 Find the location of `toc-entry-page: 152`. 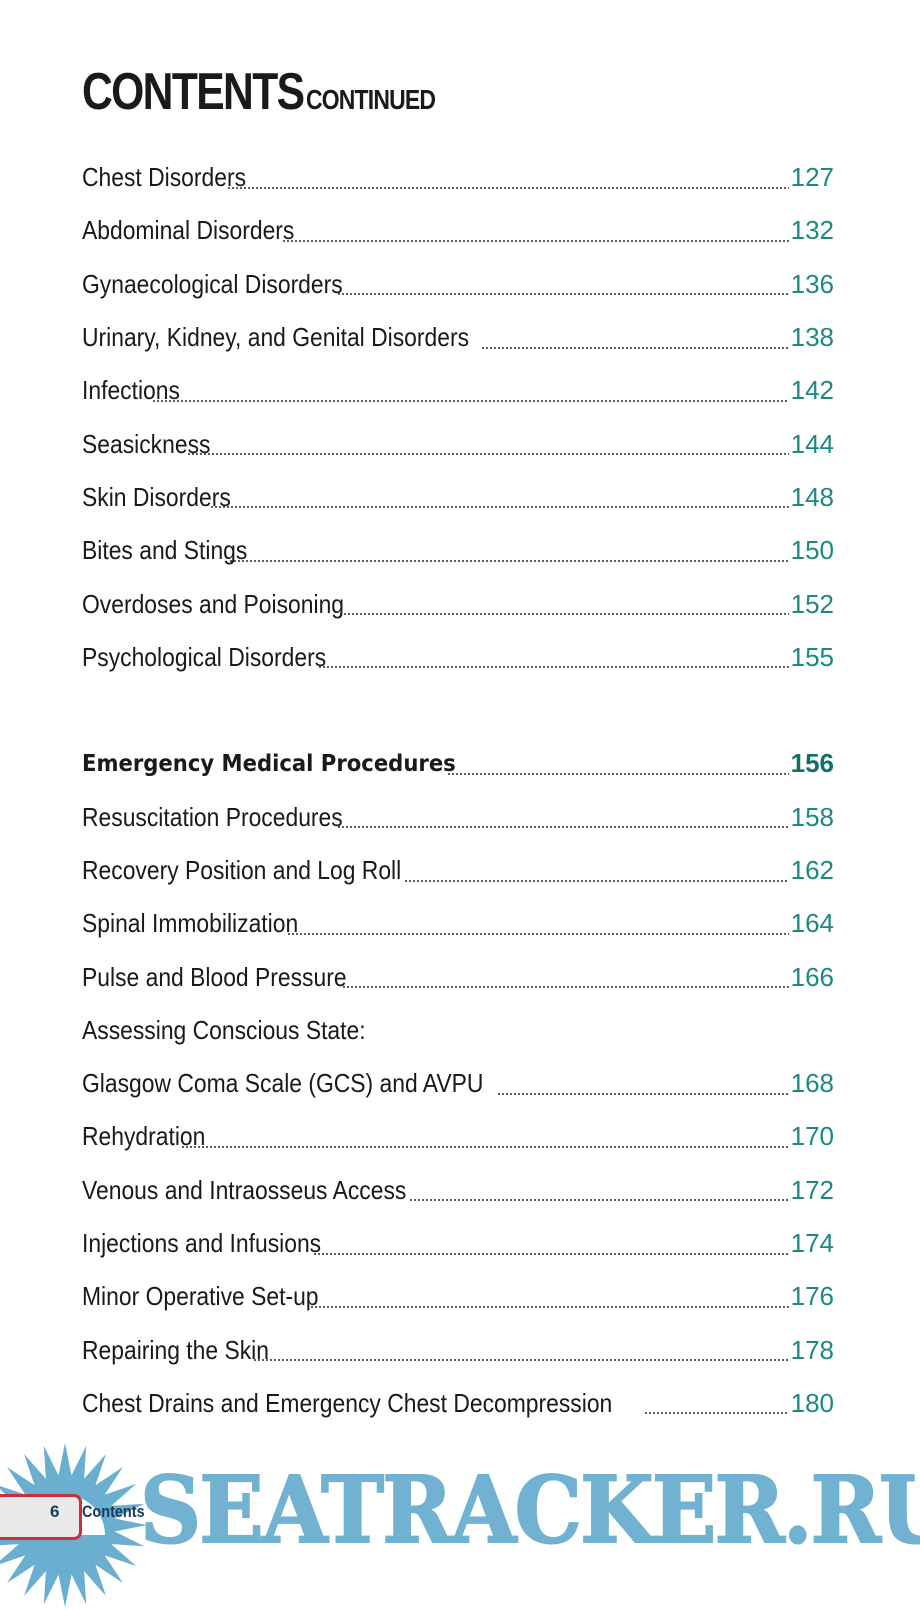

toc-entry-page: 152 is located at coordinates (812, 603).